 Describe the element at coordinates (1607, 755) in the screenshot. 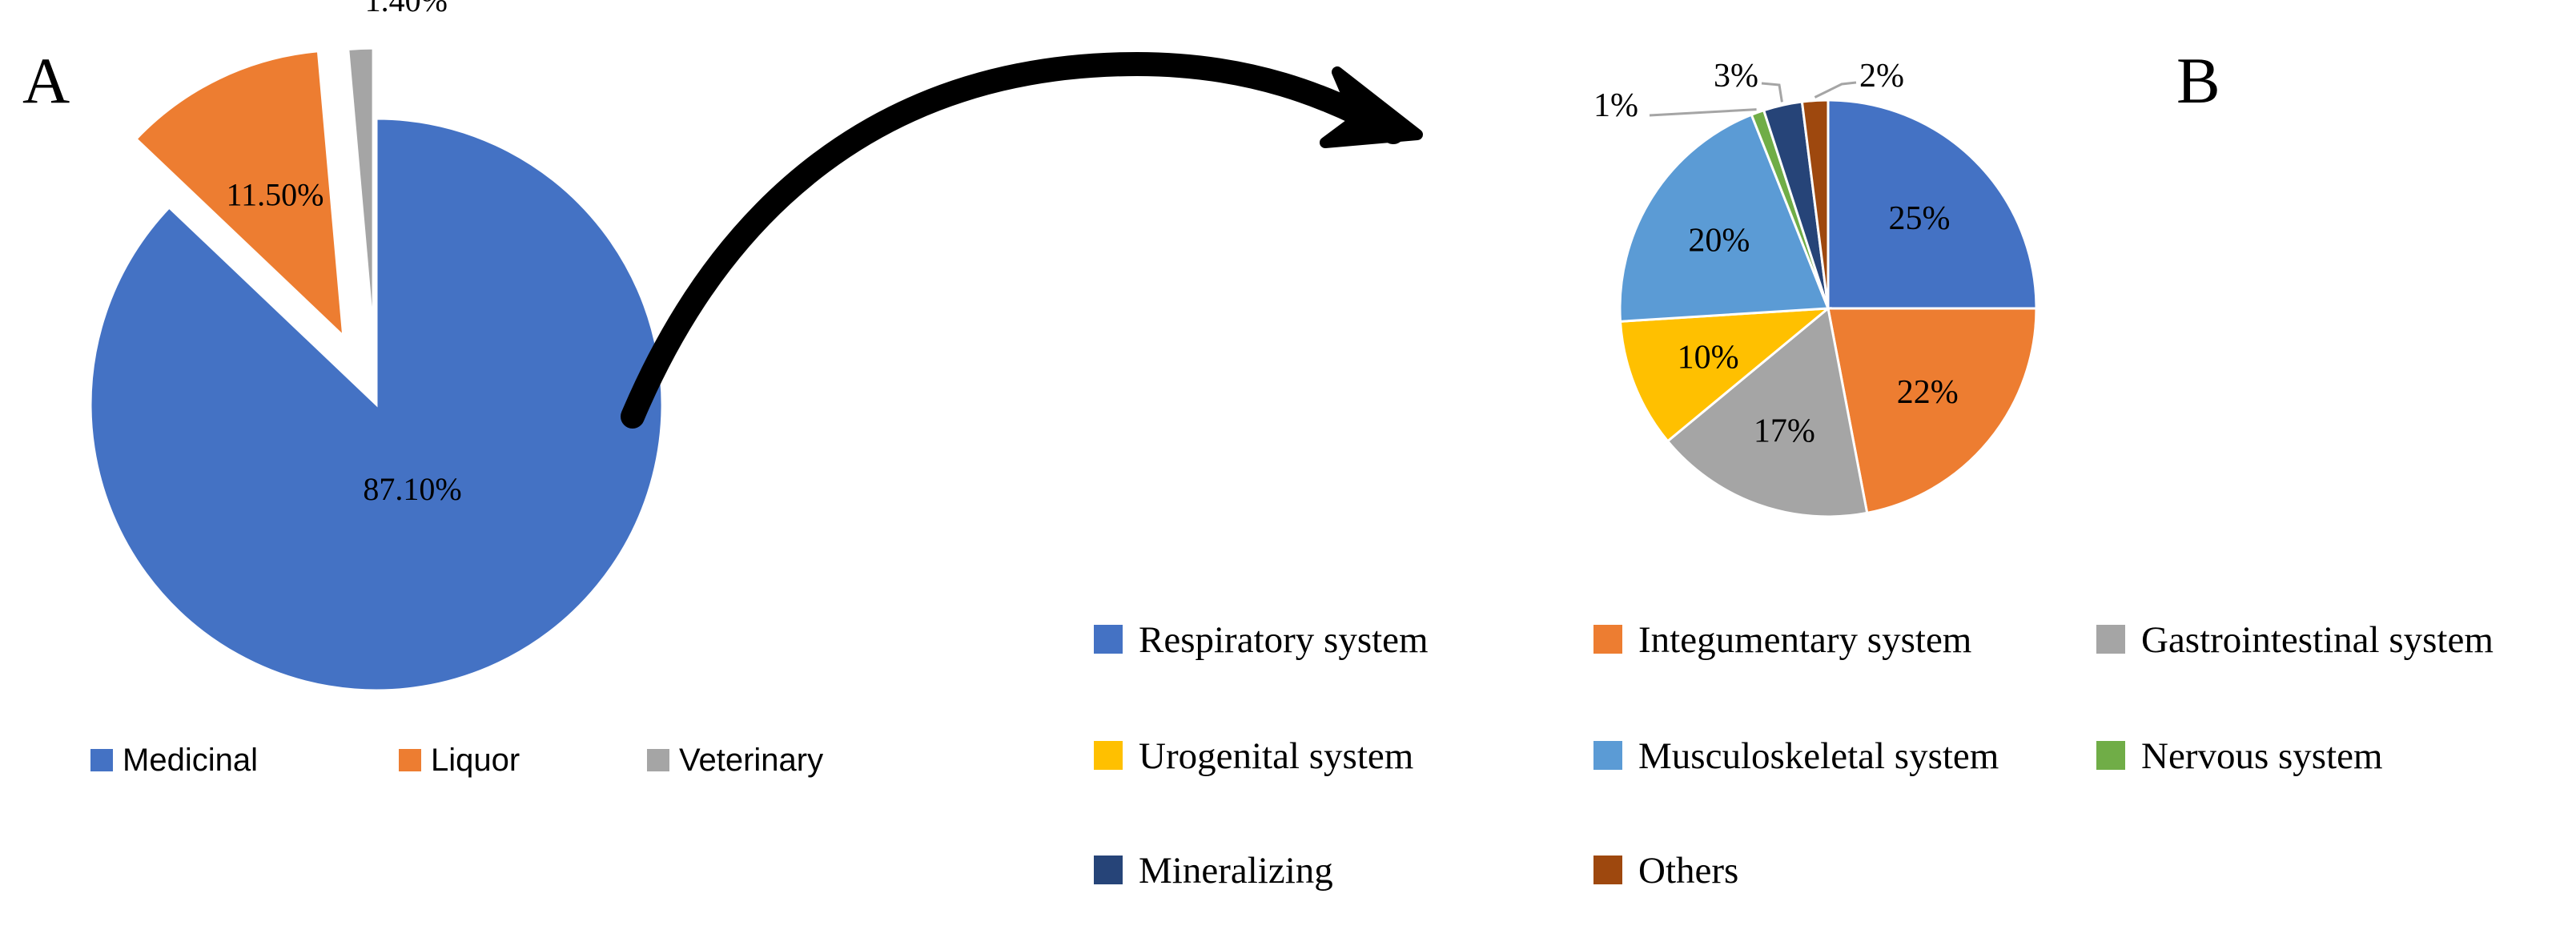

I see `legend-swatch-musculoskeletal-system` at that location.